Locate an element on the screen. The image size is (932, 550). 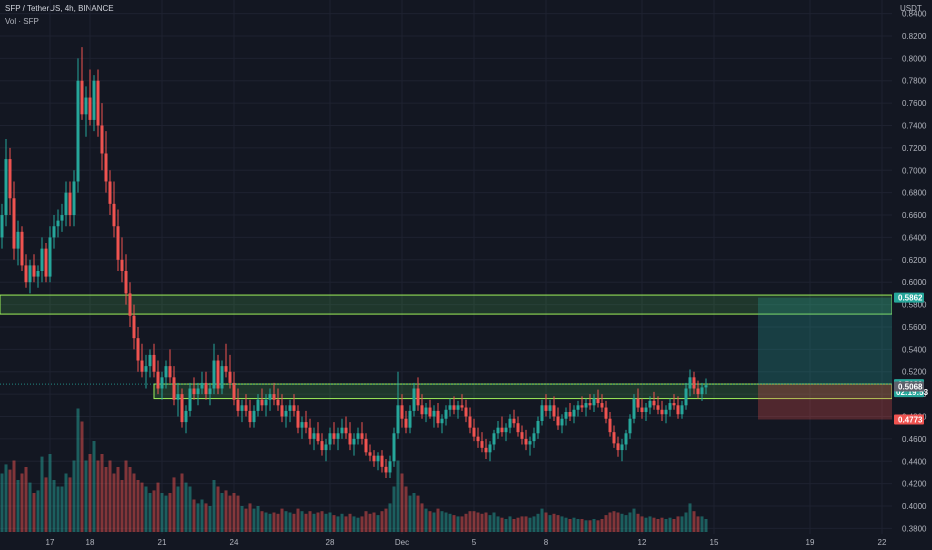
time-tick-label: 21 is located at coordinates (162, 542).